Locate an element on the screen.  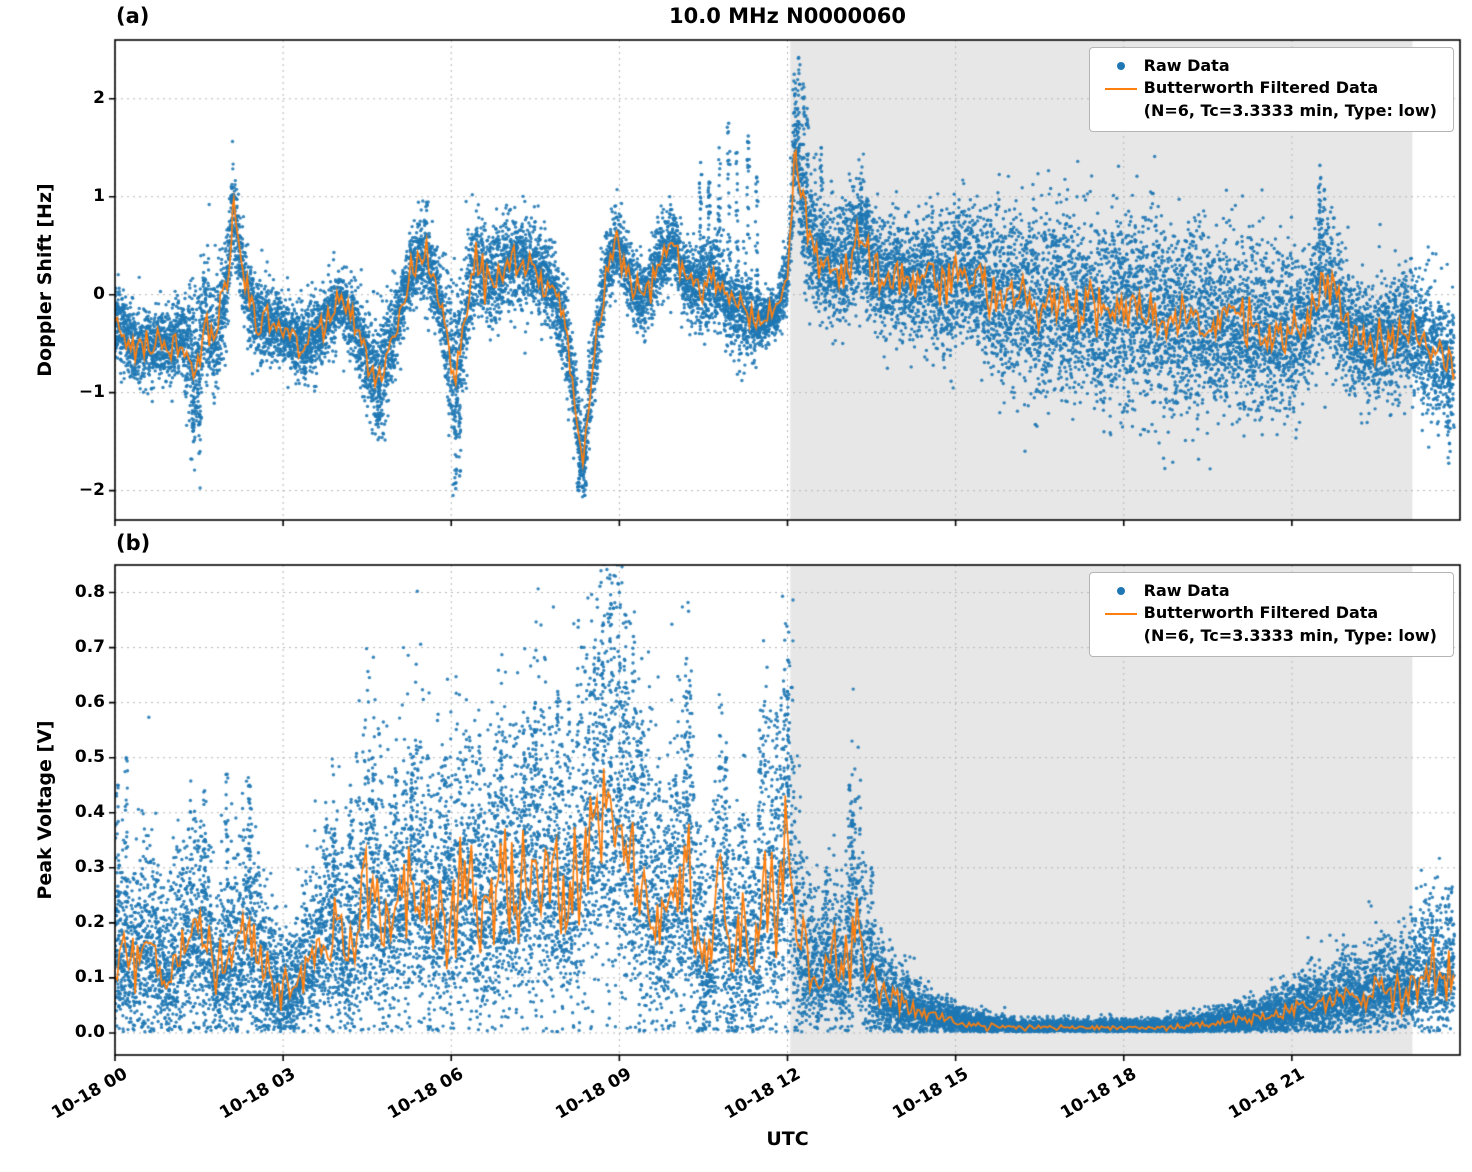
y-tick-label: 0.7 is located at coordinates (89, 646).